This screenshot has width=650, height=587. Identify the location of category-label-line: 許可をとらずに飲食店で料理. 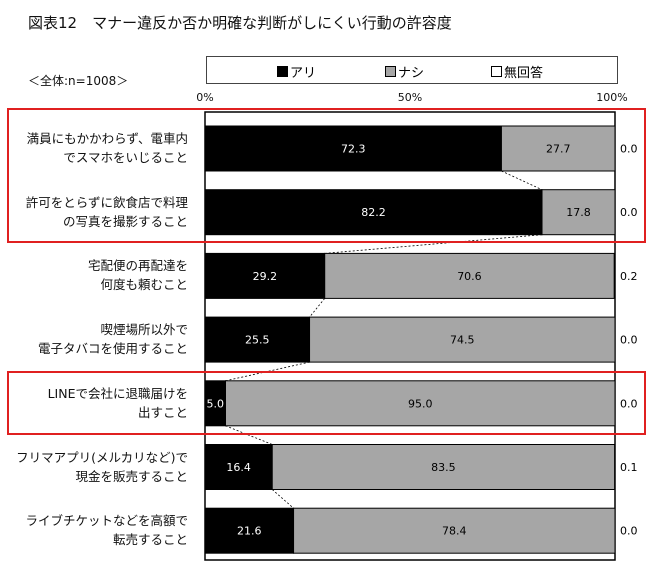
(106, 202).